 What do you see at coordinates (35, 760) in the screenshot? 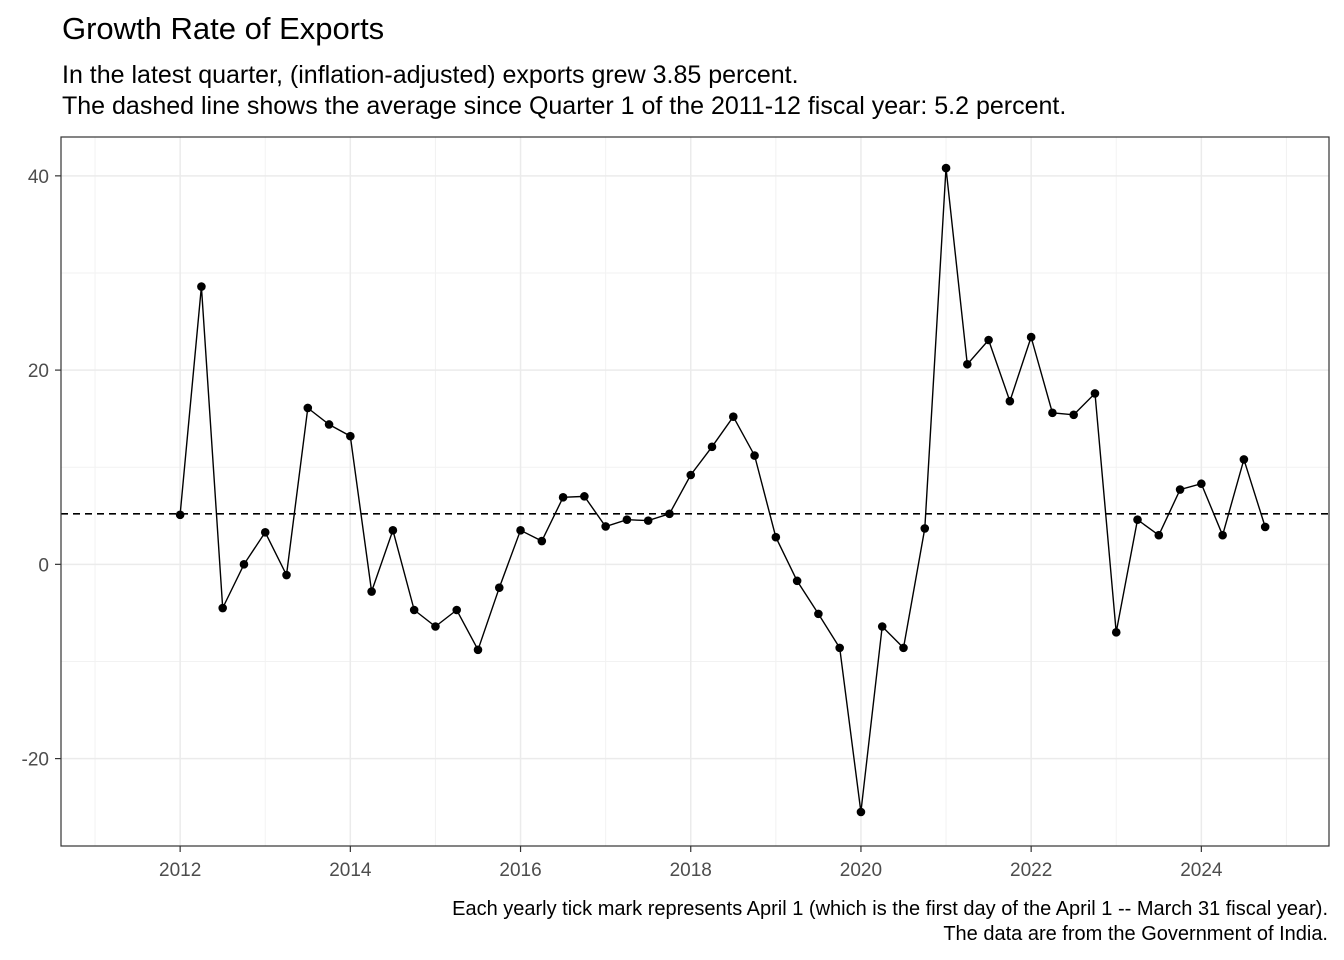
I see `y-tick-label: -20` at bounding box center [35, 760].